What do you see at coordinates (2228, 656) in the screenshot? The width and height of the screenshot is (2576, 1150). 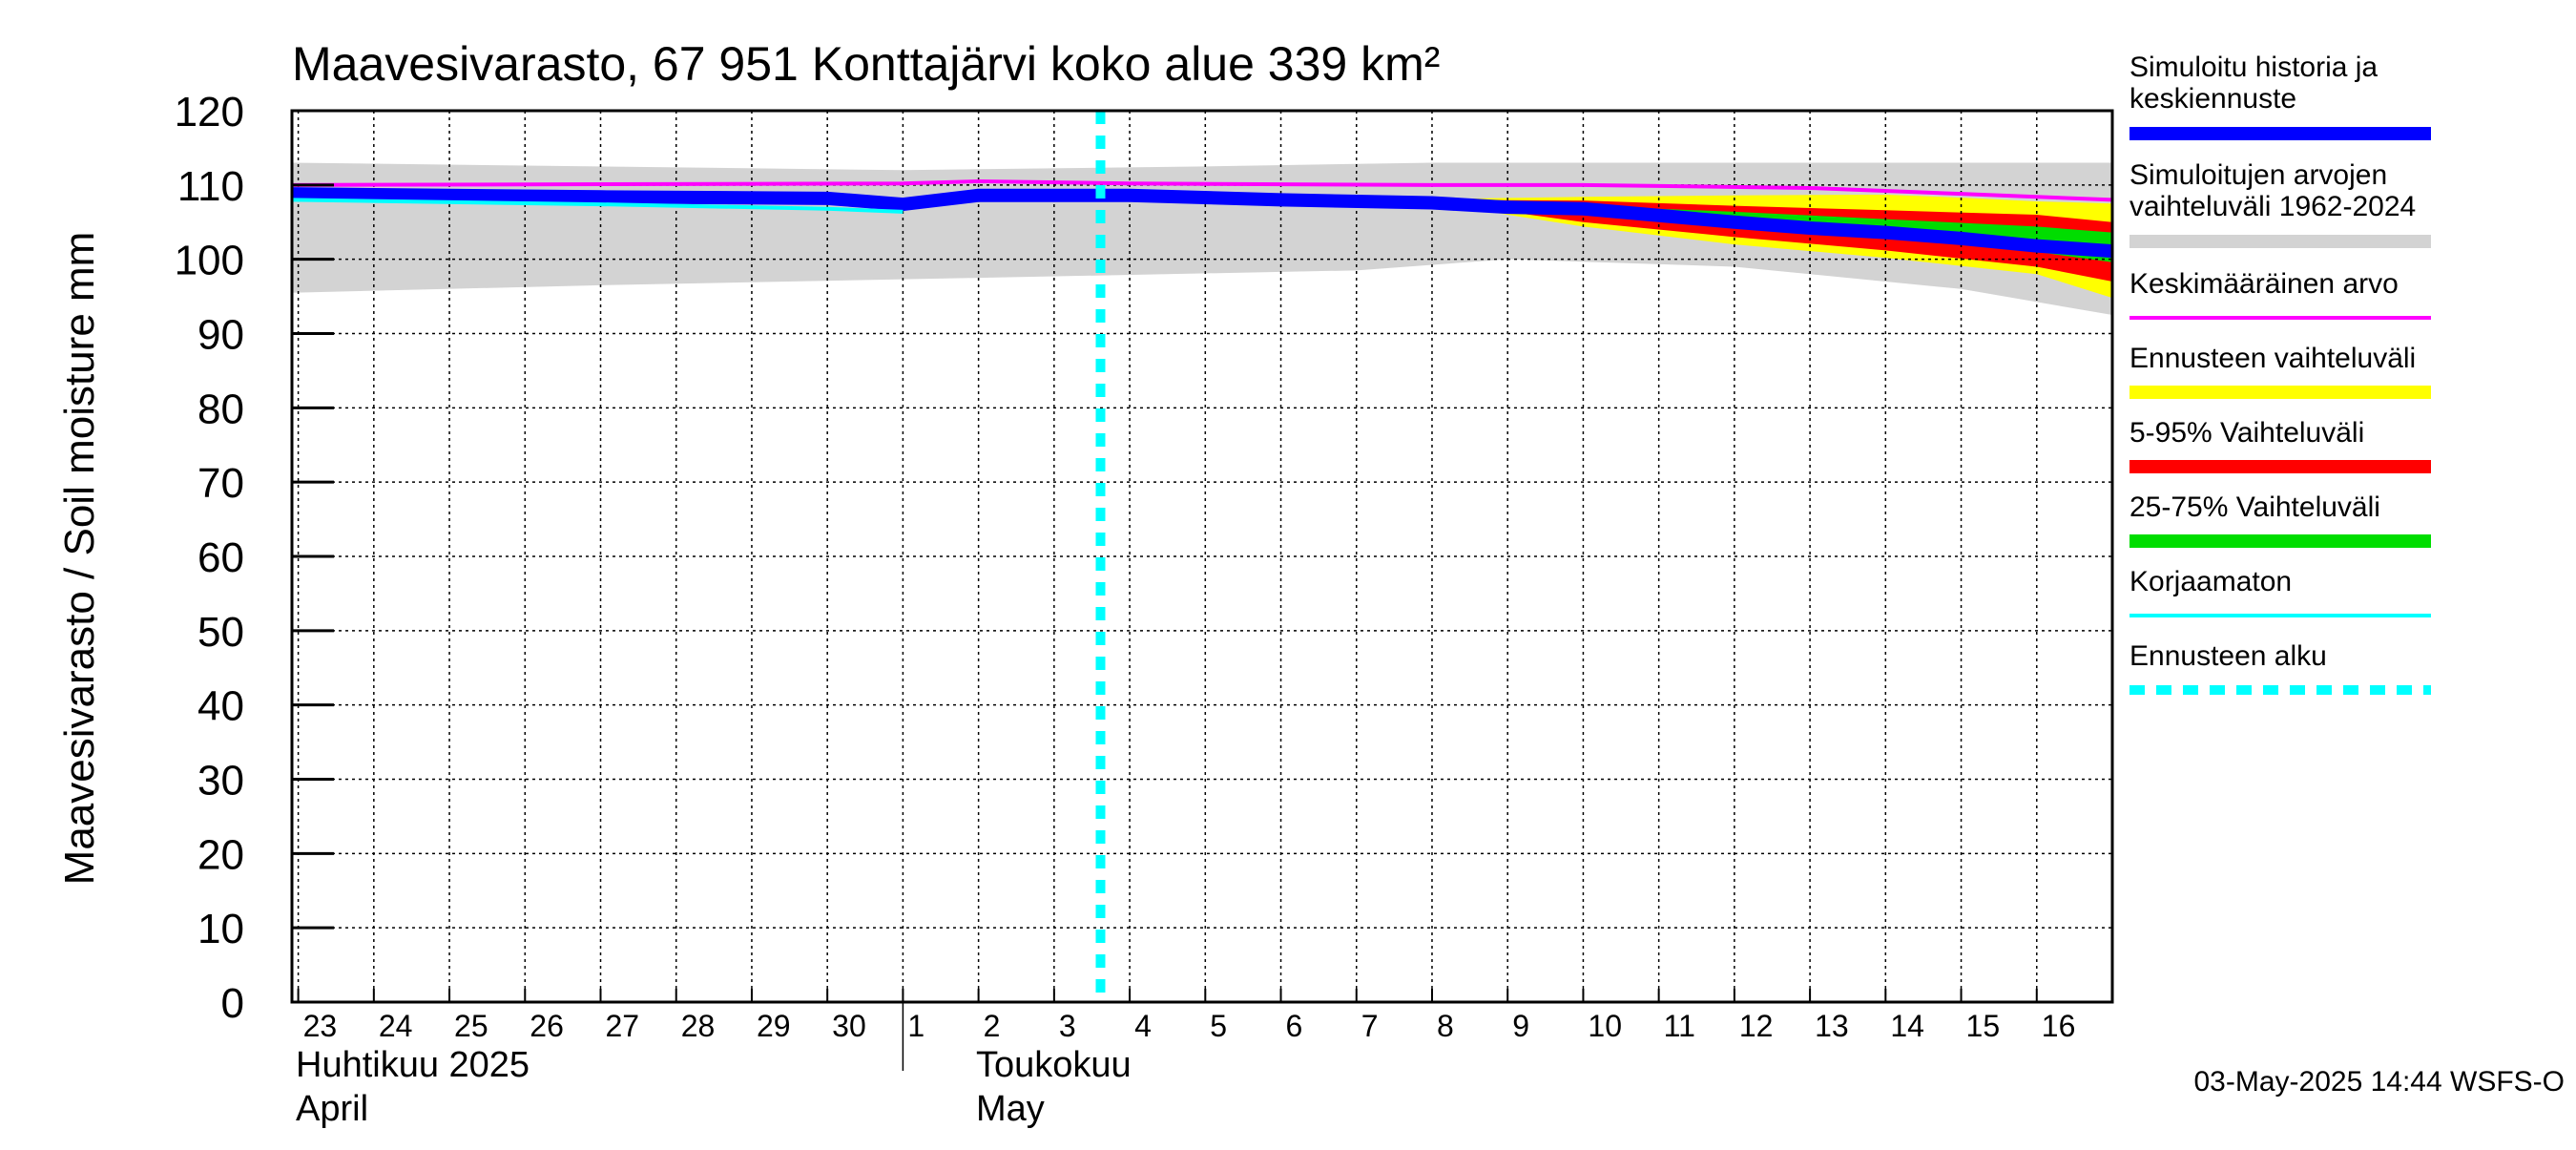 I see `legend-label-8-line1: Ennusteen alku` at bounding box center [2228, 656].